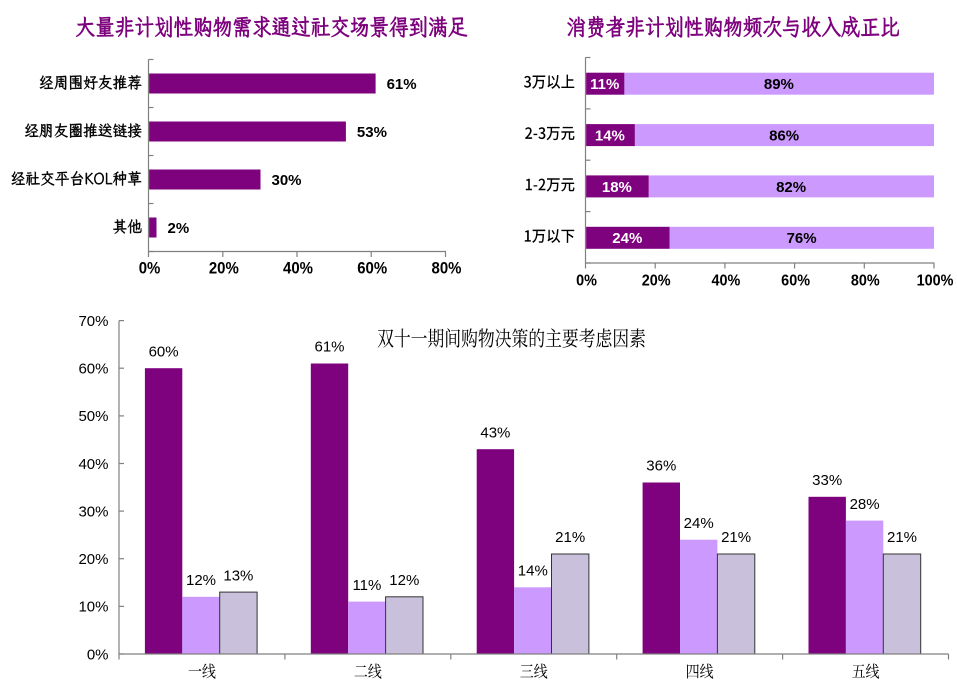  What do you see at coordinates (802, 238) in the screenshot?
I see `svg-text: 76%` at bounding box center [802, 238].